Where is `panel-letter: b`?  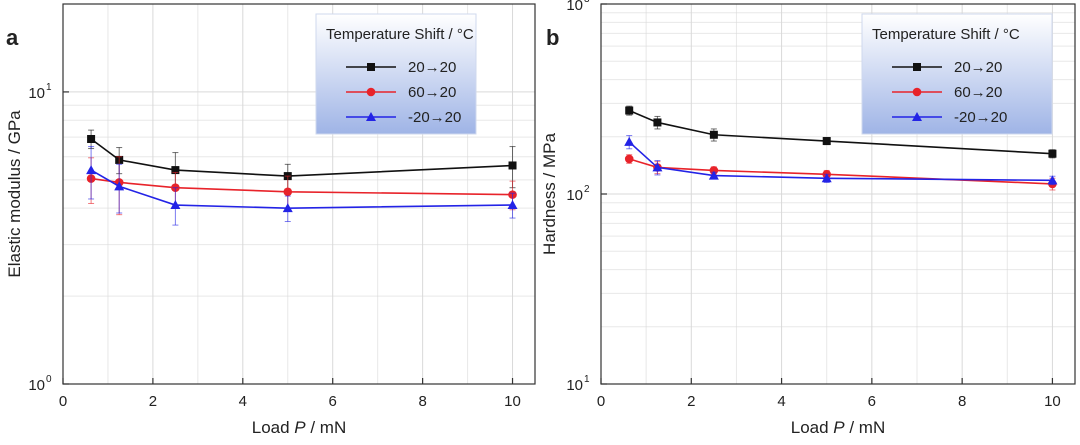
panel-letter: b is located at coordinates (552, 37).